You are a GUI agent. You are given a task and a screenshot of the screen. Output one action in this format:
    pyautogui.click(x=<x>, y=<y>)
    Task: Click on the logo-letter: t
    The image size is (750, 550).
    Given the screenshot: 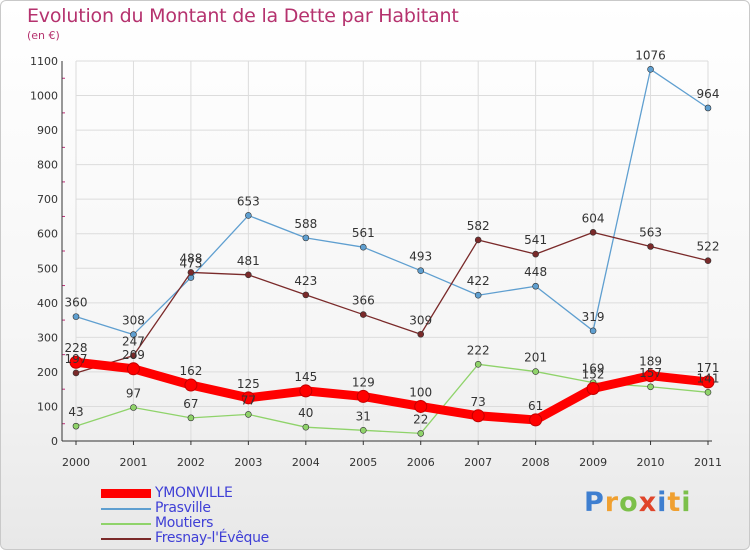 What is the action you would take?
    pyautogui.click(x=674, y=502)
    